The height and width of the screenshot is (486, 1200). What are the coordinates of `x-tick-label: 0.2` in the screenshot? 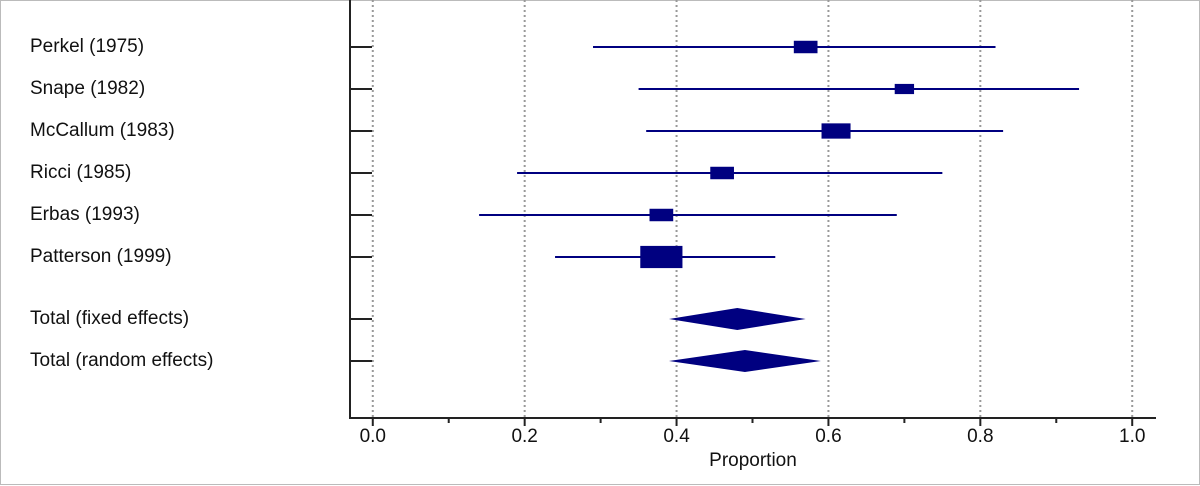 It's located at (524, 436).